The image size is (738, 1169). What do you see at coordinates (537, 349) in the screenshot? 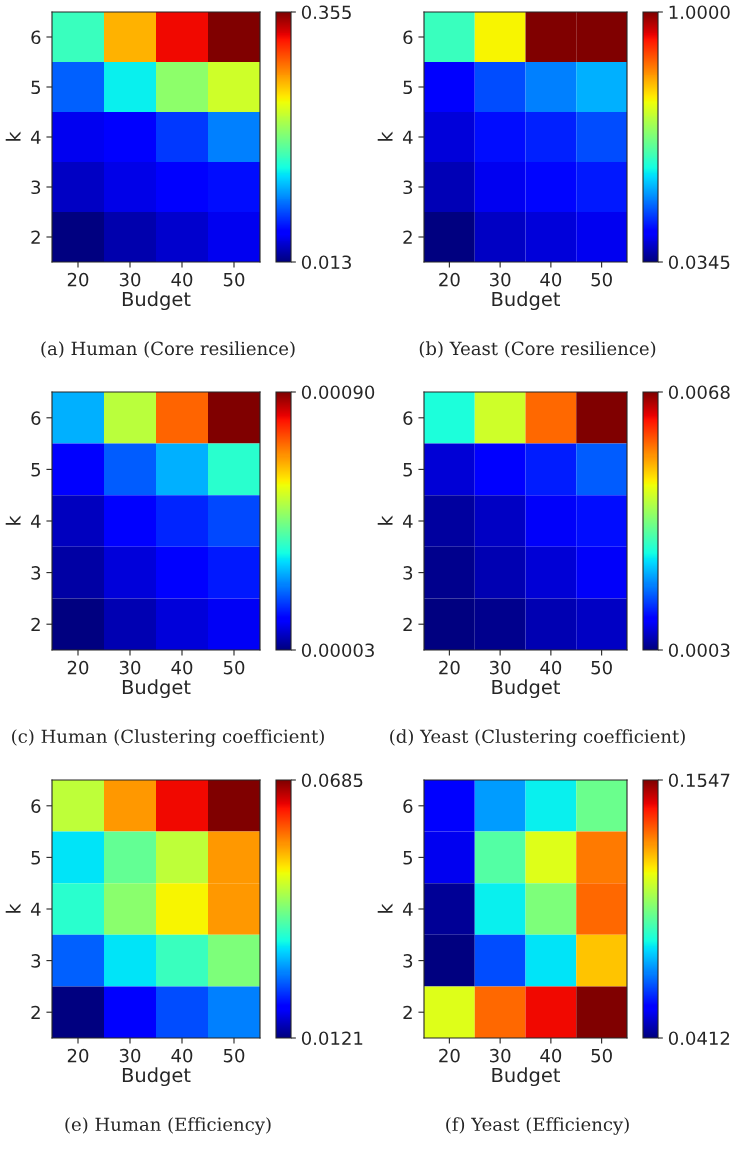
I see `text: (b) Yeast (Core resilience)` at bounding box center [537, 349].